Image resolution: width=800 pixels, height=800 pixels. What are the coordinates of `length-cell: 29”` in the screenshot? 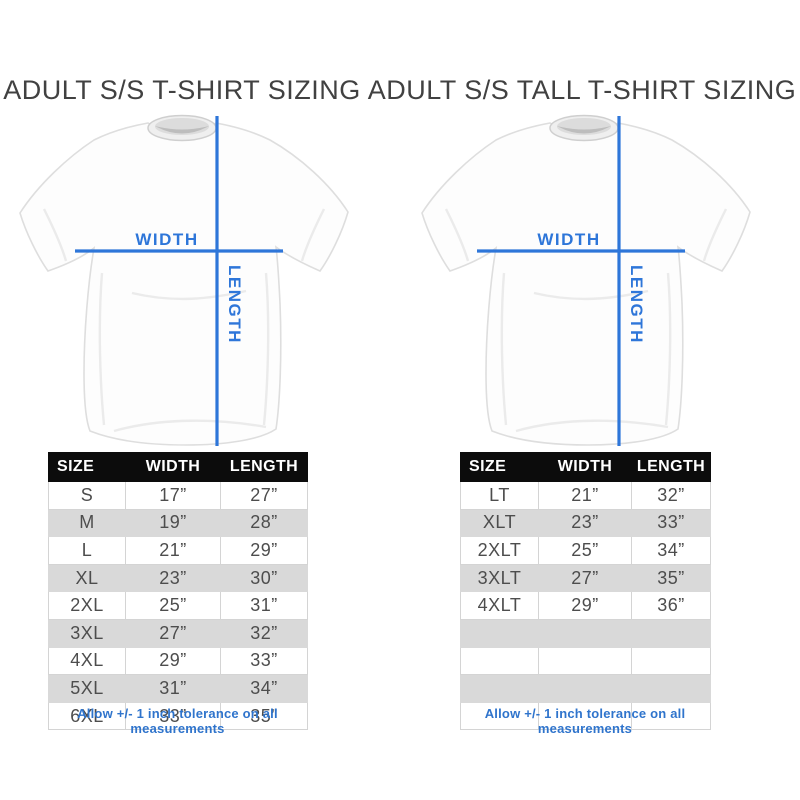 It's located at (264, 550).